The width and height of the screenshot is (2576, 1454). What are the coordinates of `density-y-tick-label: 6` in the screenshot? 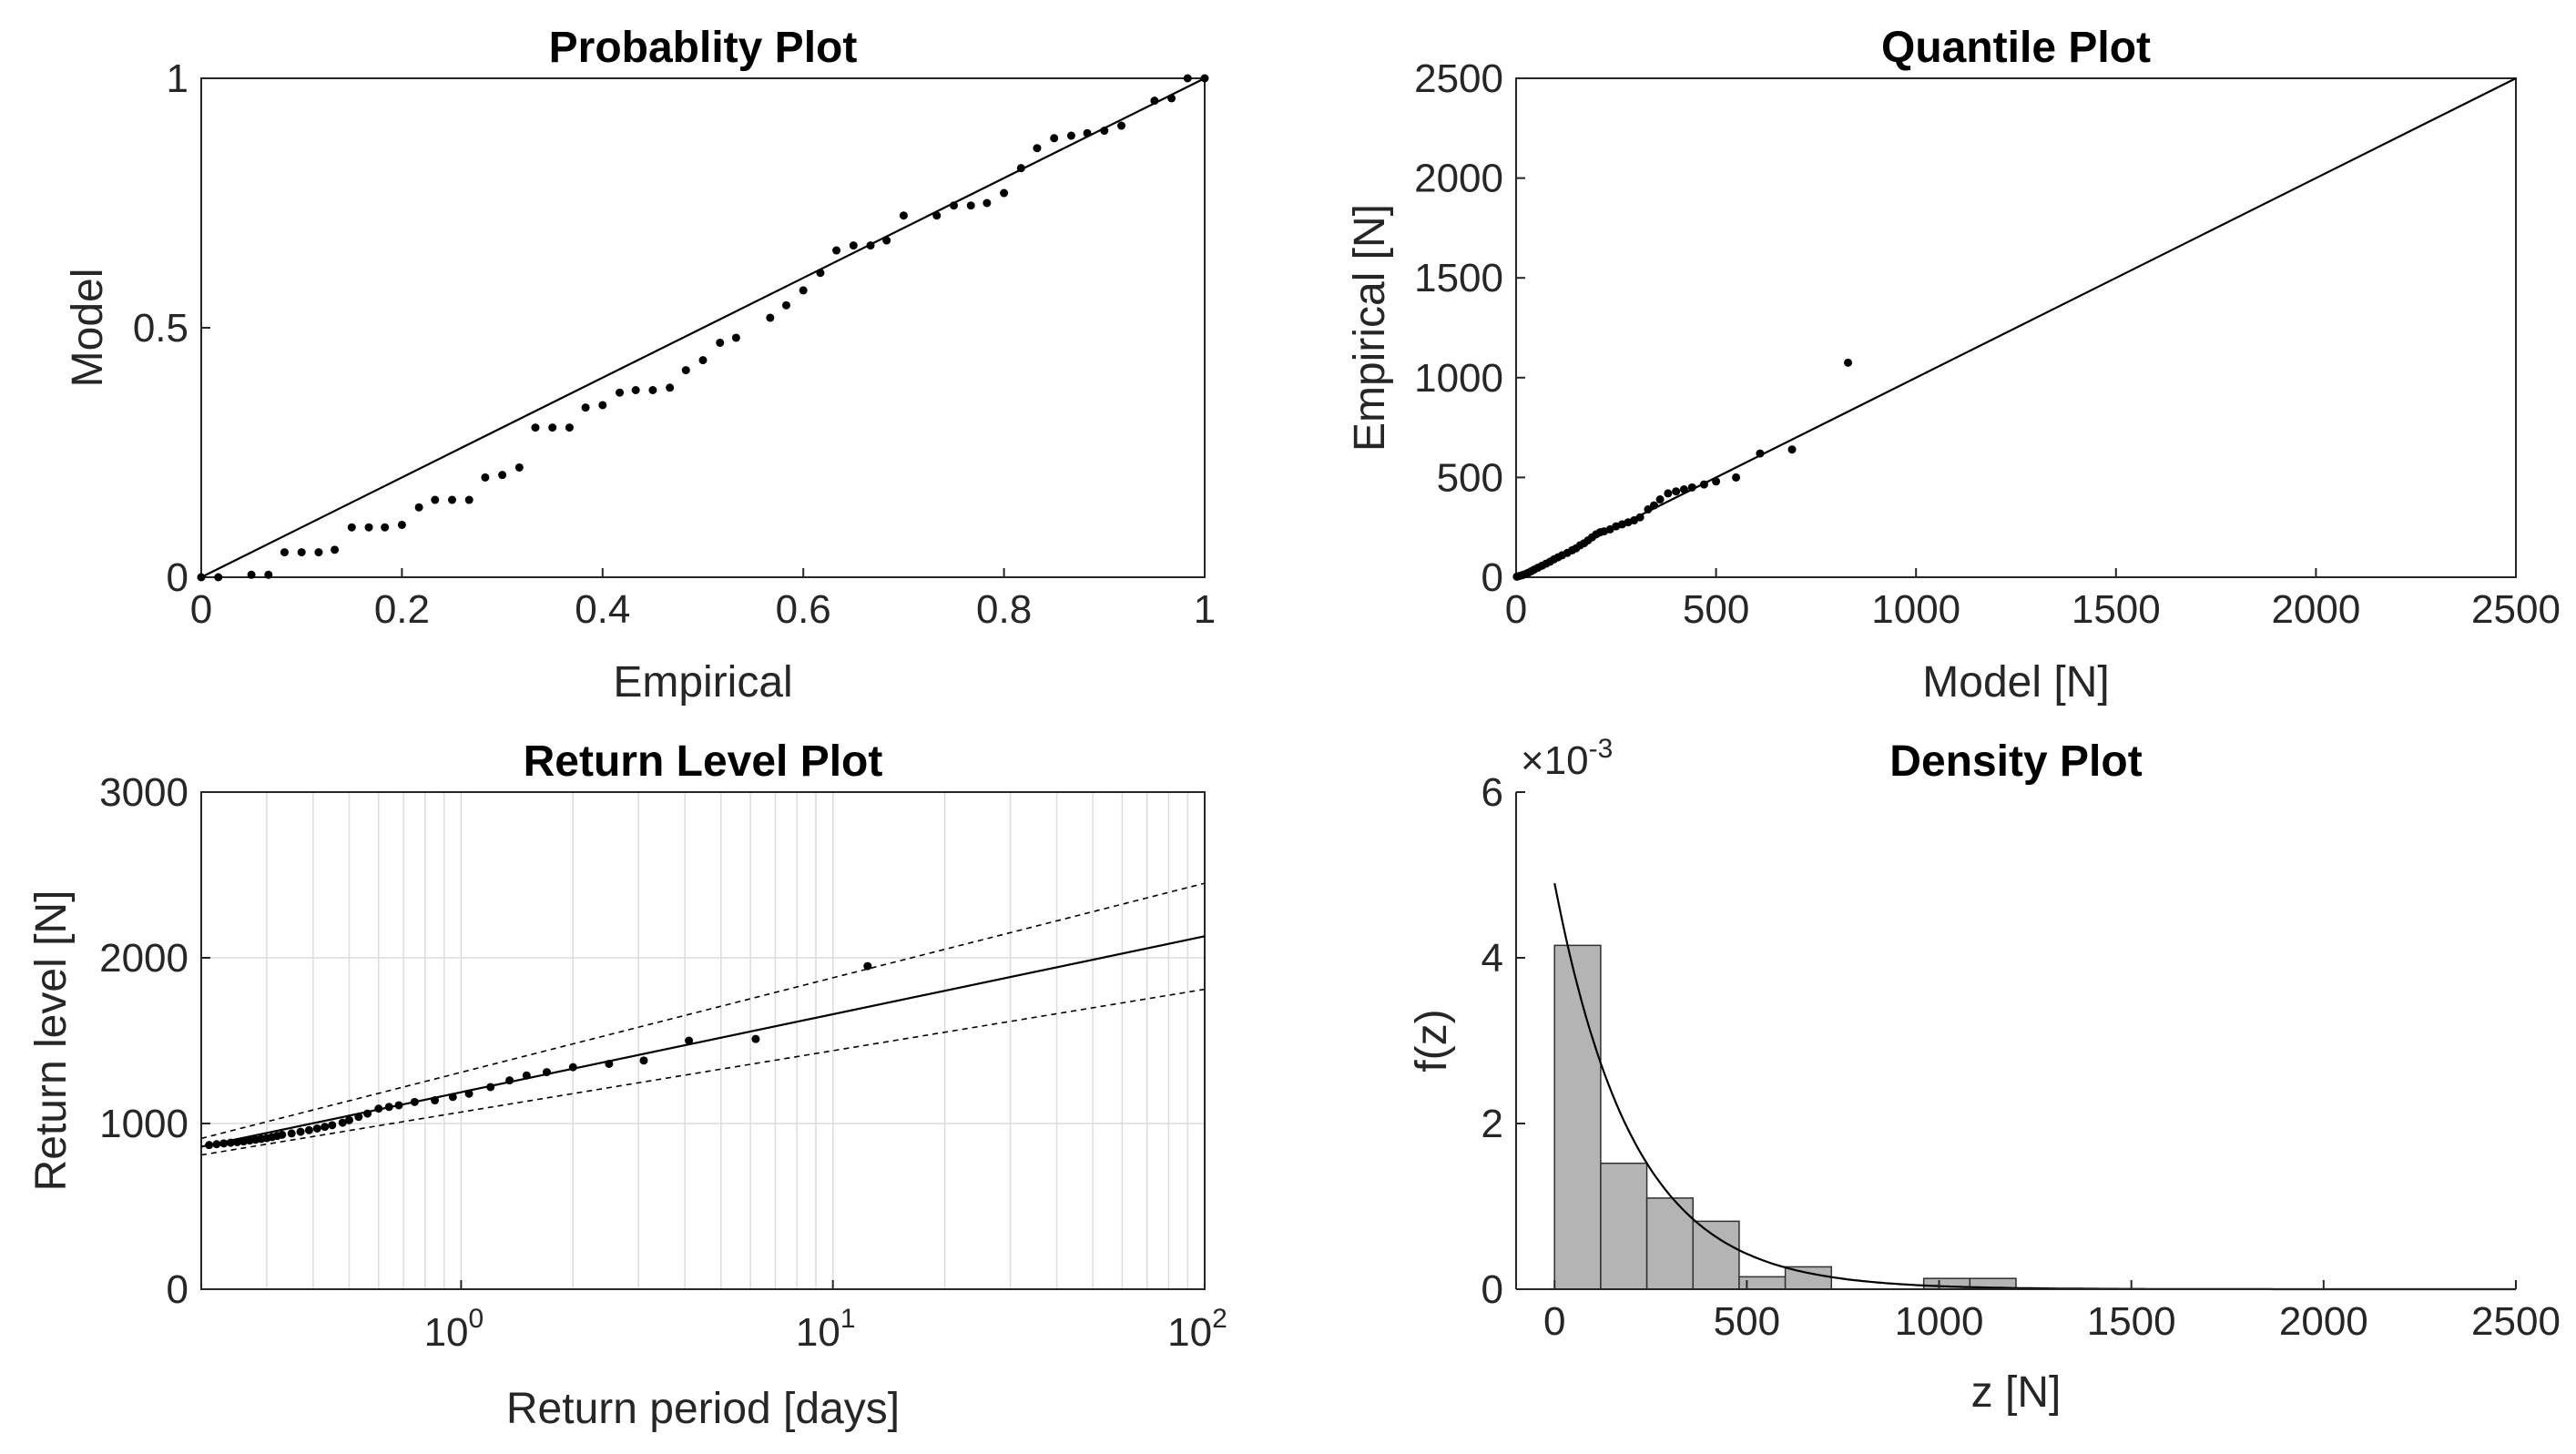 It's located at (1492, 792).